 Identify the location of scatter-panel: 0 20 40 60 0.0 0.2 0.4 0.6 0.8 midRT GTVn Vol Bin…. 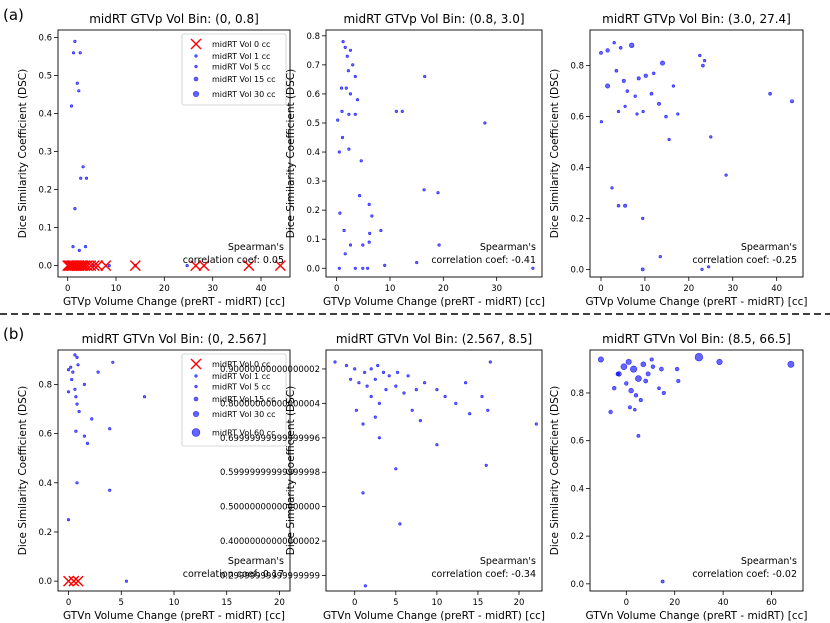
(678, 477).